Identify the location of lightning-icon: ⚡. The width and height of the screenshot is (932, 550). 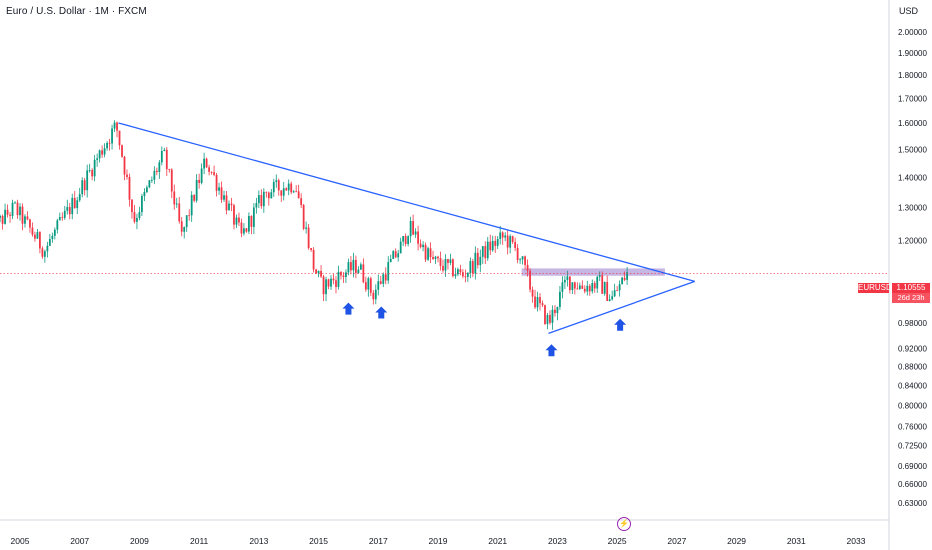
(624, 524).